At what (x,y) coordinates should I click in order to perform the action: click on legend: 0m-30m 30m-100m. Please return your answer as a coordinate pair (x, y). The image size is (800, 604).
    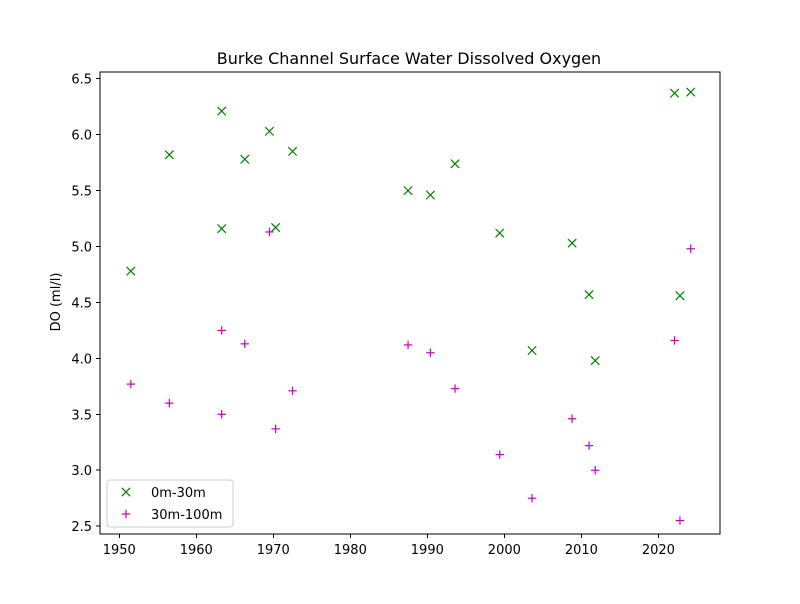
    Looking at the image, I should click on (170, 503).